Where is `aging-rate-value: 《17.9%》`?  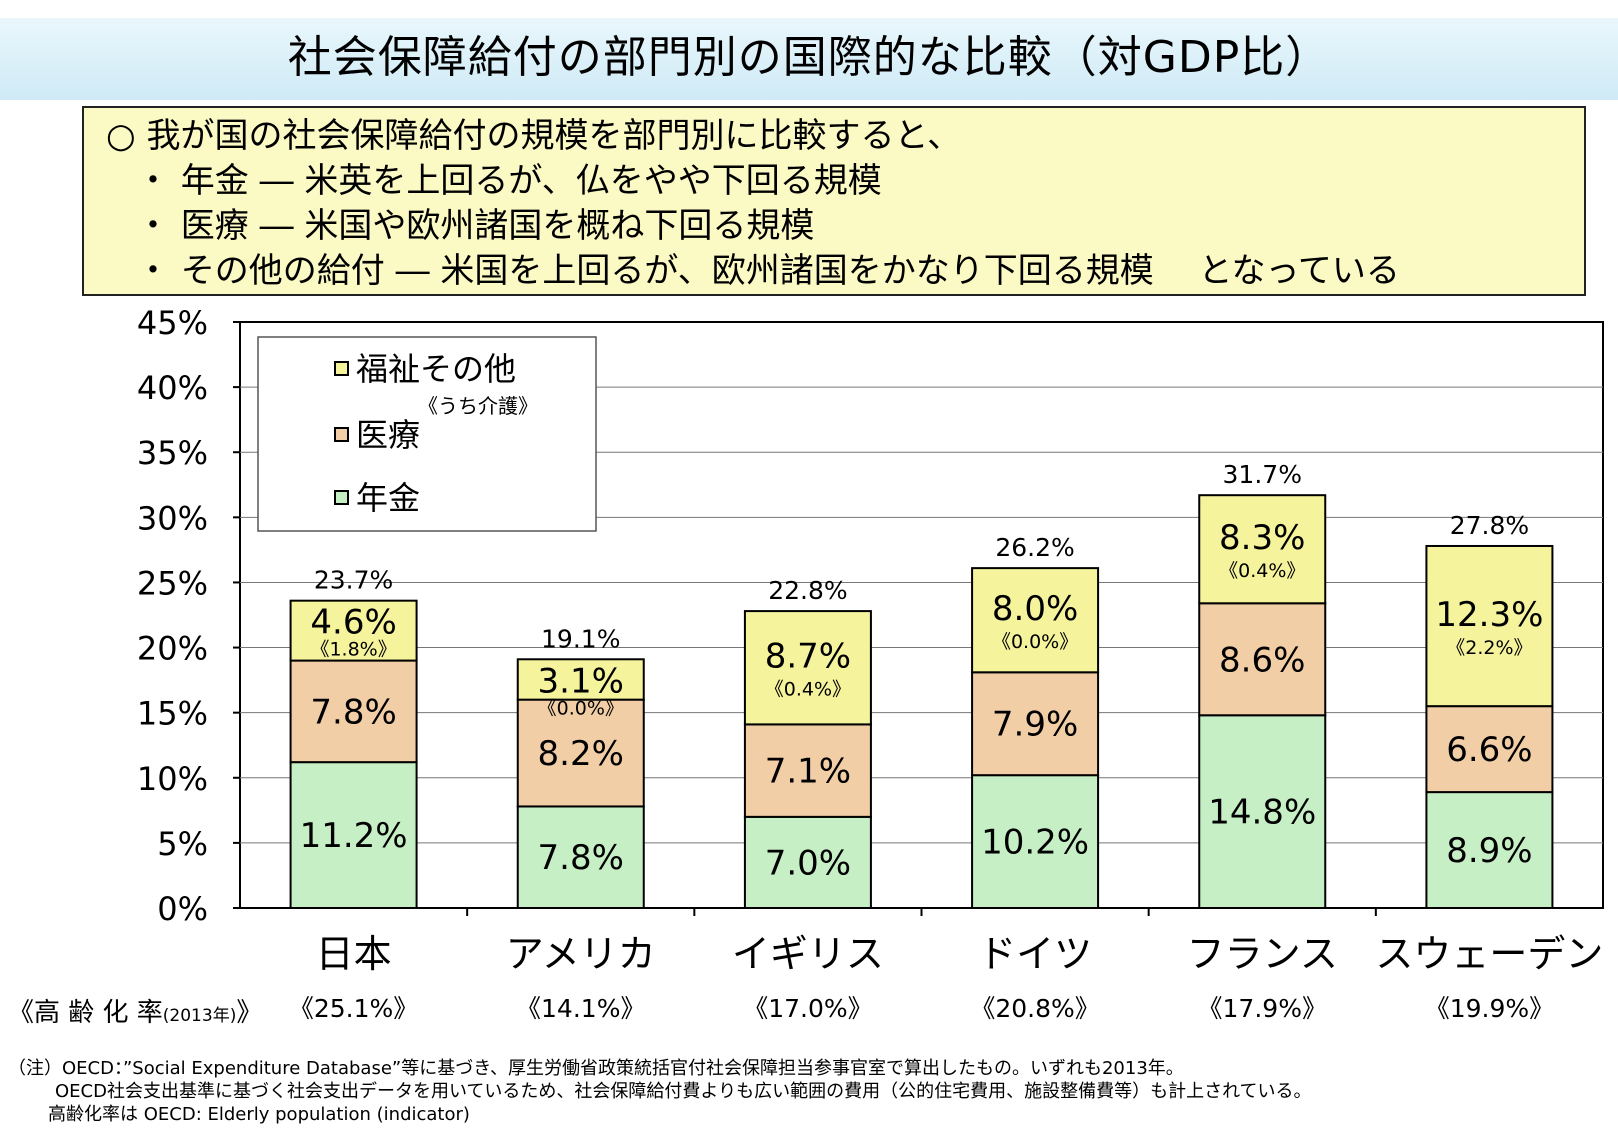
aging-rate-value: 《17.9%》 is located at coordinates (1262, 1008).